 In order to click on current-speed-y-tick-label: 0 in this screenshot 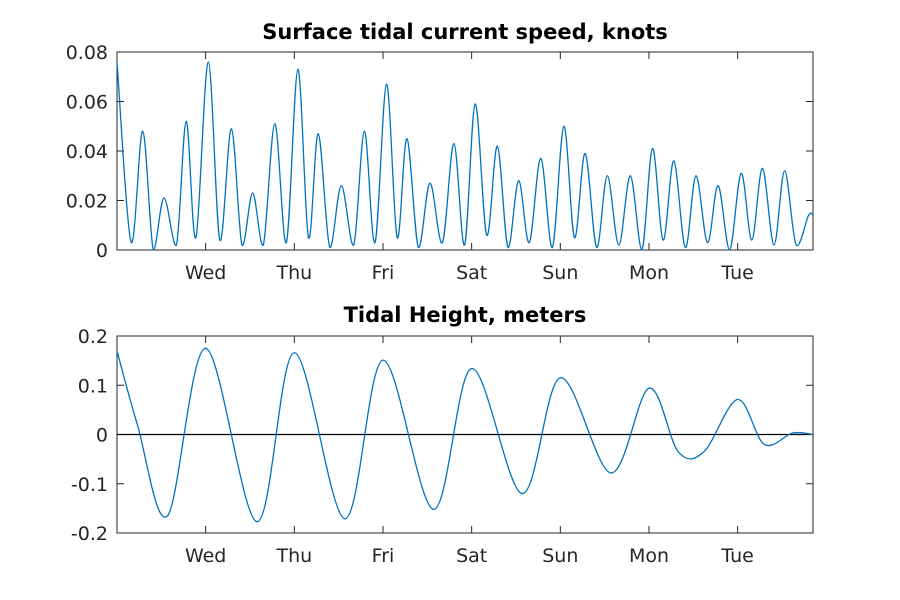, I will do `click(102, 251)`.